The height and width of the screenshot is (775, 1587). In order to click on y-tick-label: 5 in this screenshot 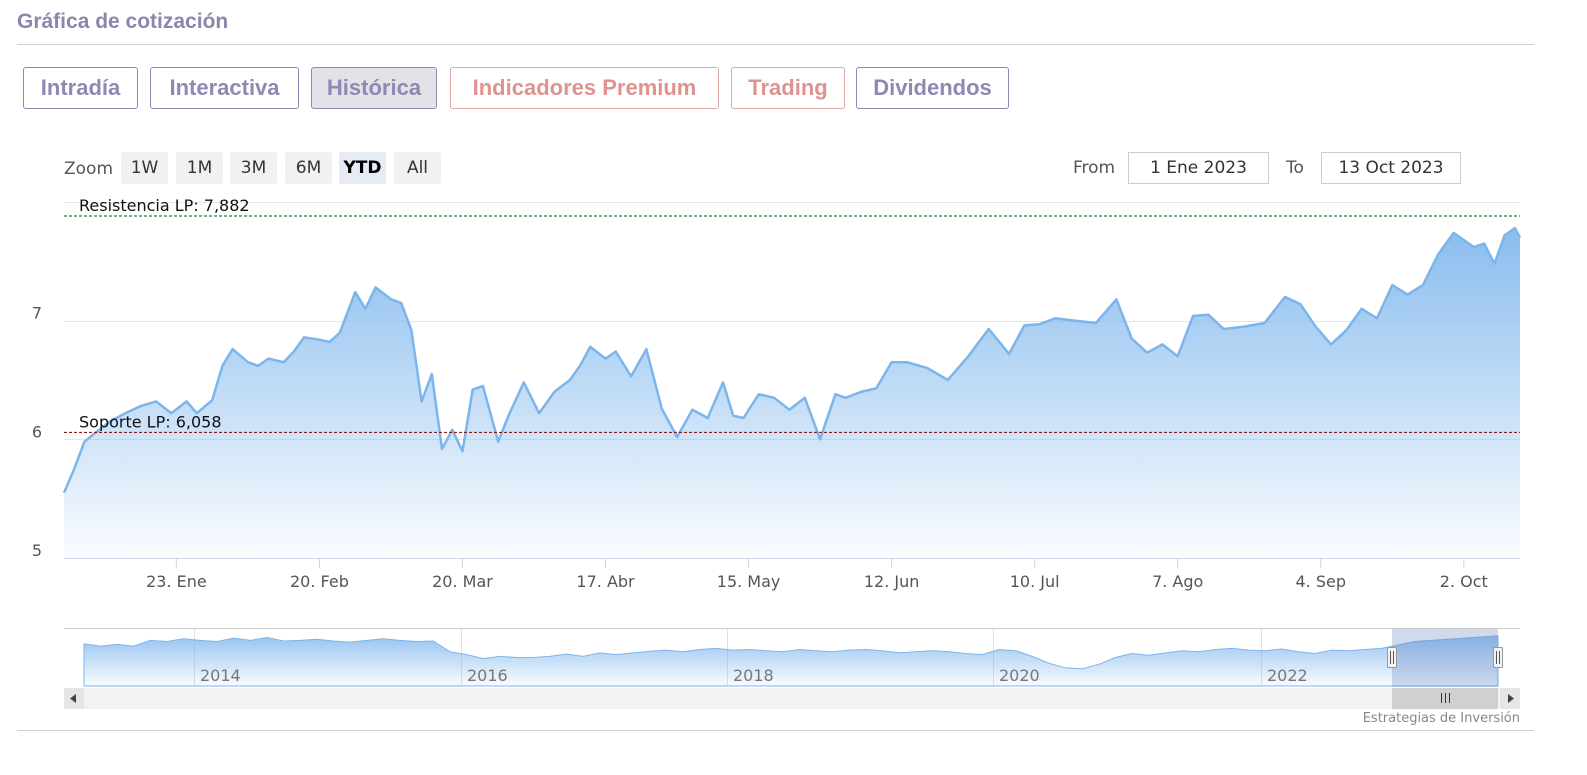, I will do `click(37, 550)`.